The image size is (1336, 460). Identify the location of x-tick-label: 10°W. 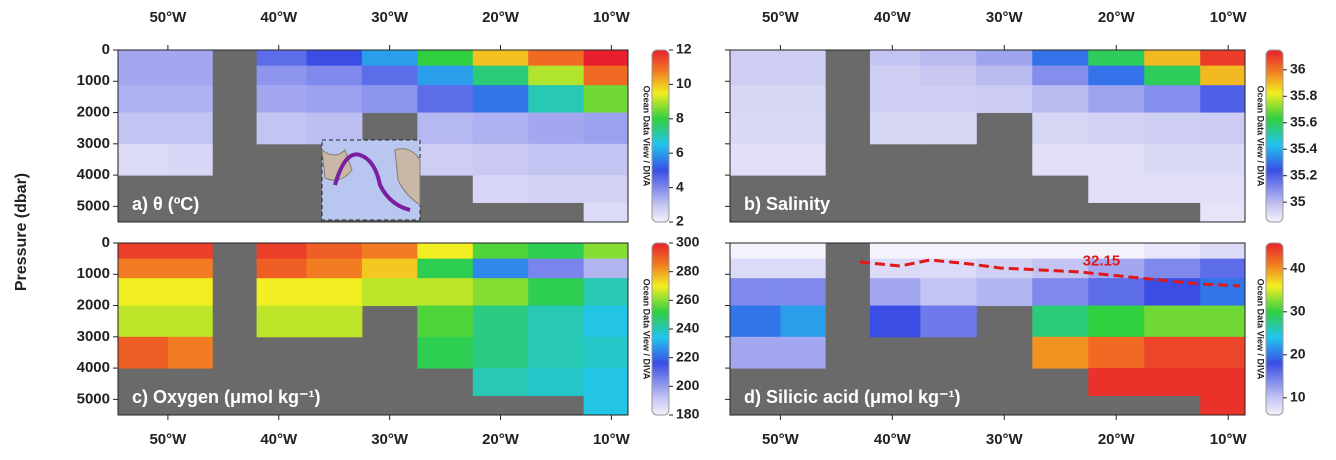
(1229, 17).